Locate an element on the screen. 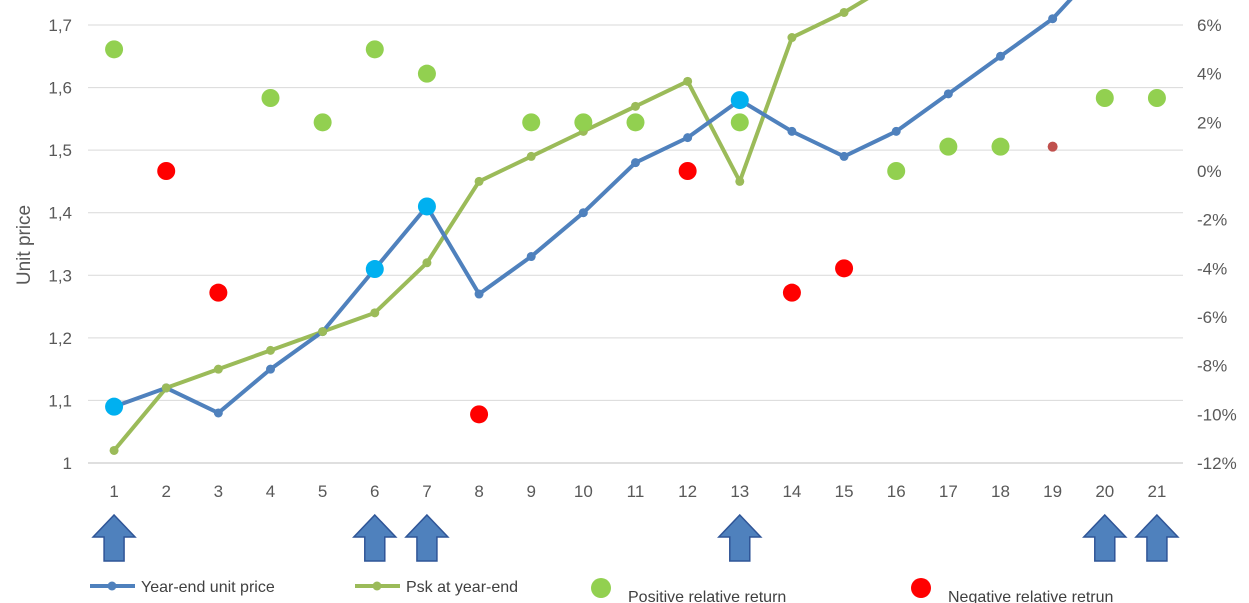 This screenshot has height=603, width=1249. right-tick-label: 6% is located at coordinates (1209, 25).